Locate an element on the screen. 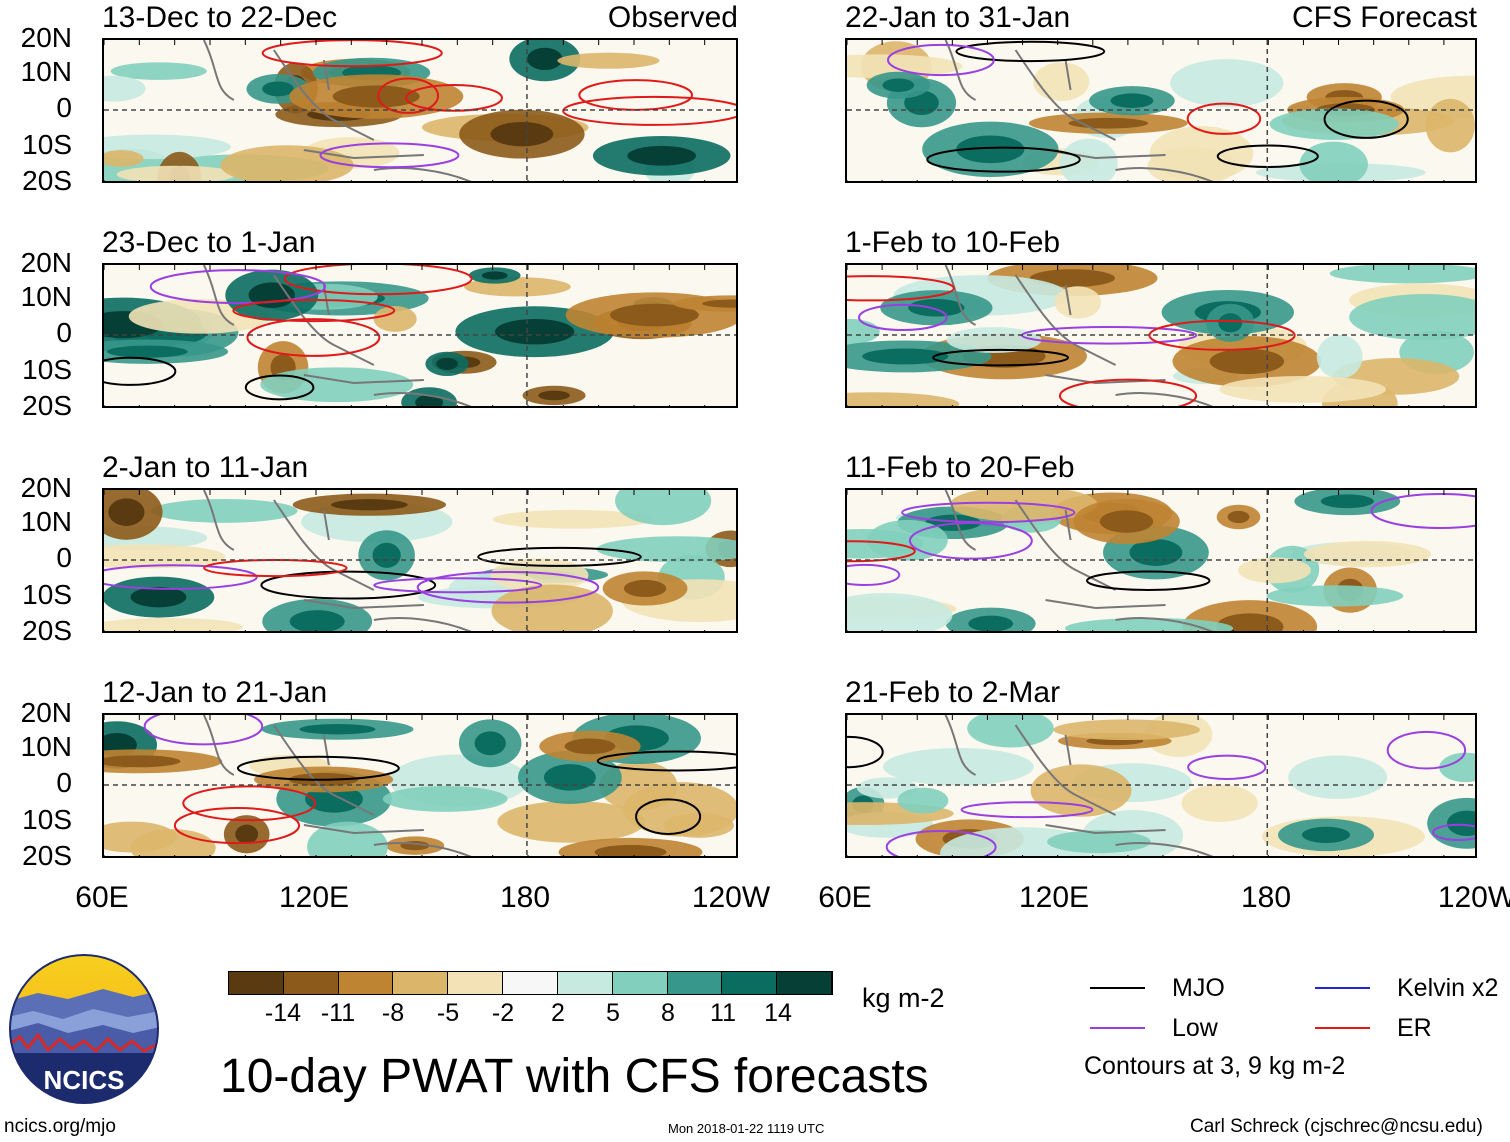  footer-timestamp: Mon 2018-01-22 1119 UTC is located at coordinates (746, 1128).